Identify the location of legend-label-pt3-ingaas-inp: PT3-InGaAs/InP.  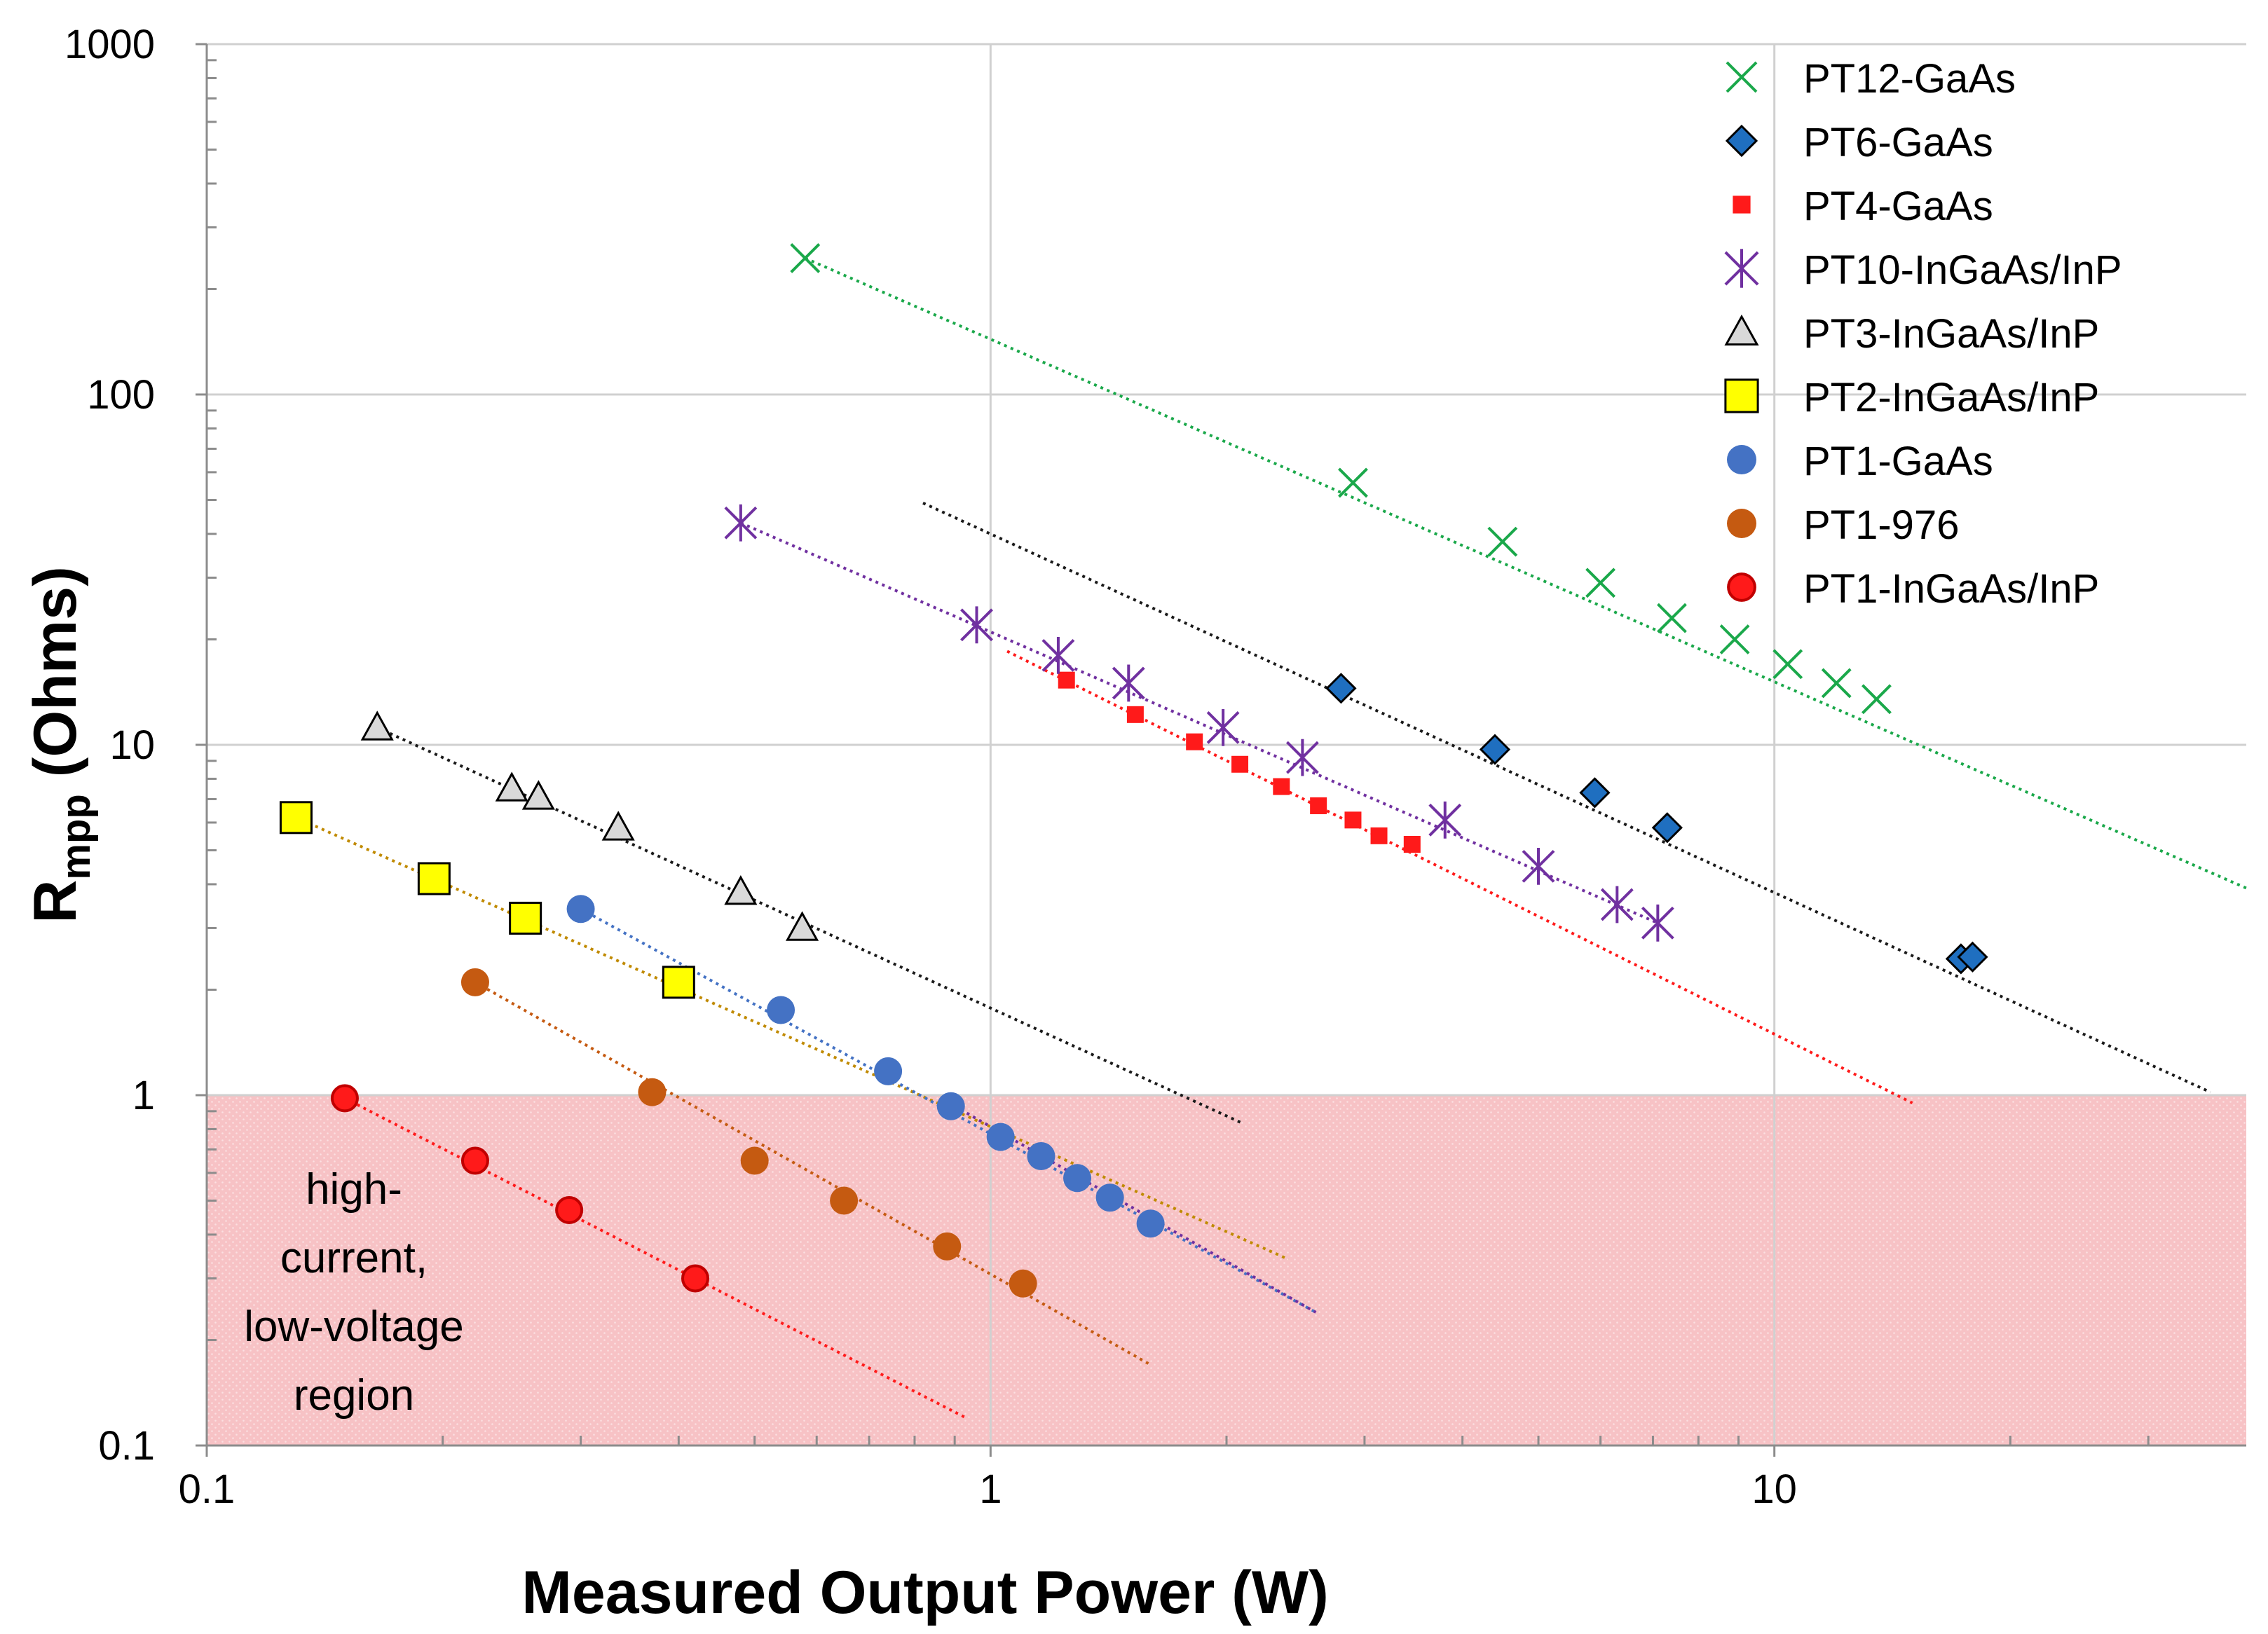
(1951, 334).